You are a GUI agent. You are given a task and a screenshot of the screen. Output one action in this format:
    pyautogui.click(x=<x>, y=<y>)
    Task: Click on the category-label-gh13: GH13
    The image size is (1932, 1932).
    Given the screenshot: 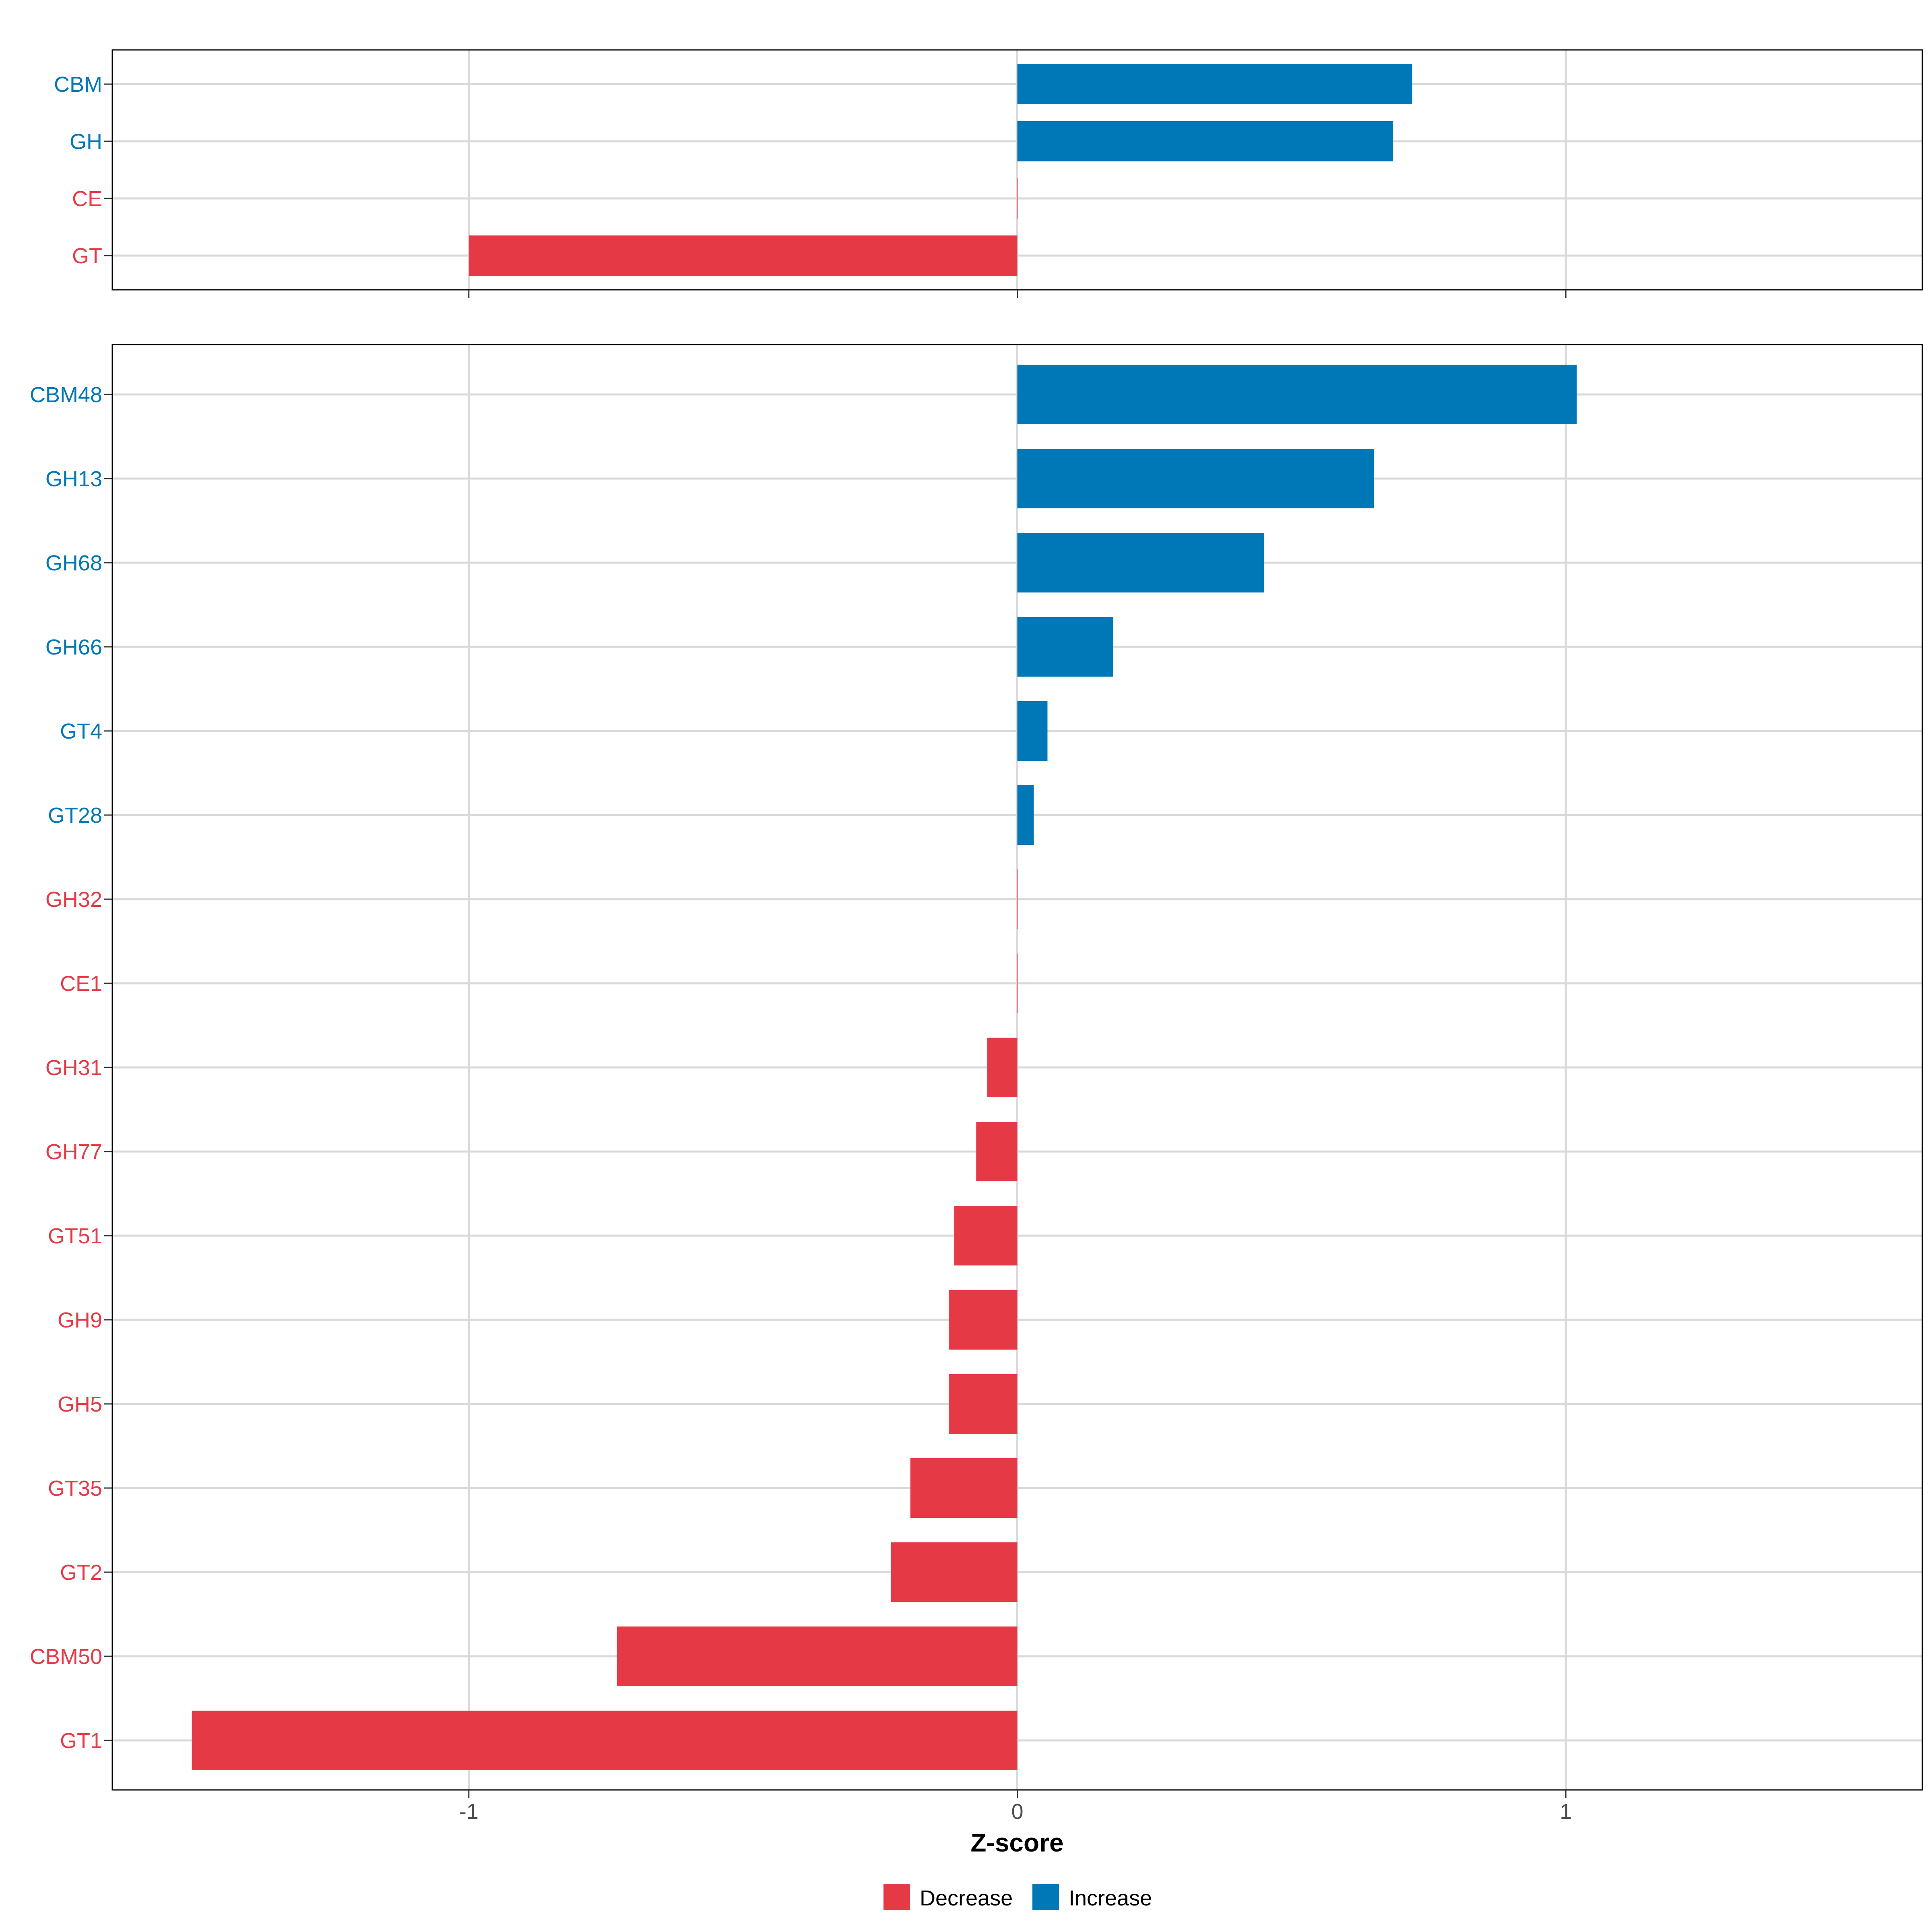 What is the action you would take?
    pyautogui.click(x=73, y=479)
    